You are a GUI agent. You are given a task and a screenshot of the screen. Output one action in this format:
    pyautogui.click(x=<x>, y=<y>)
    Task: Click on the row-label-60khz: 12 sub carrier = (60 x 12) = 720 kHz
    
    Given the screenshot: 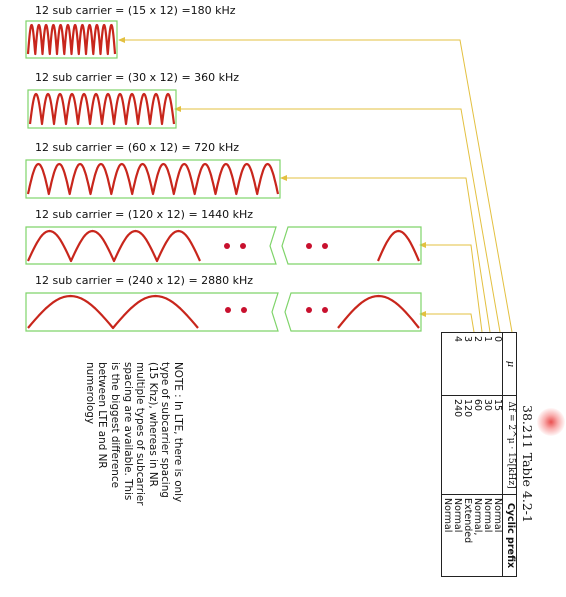 What is the action you would take?
    pyautogui.click(x=137, y=147)
    